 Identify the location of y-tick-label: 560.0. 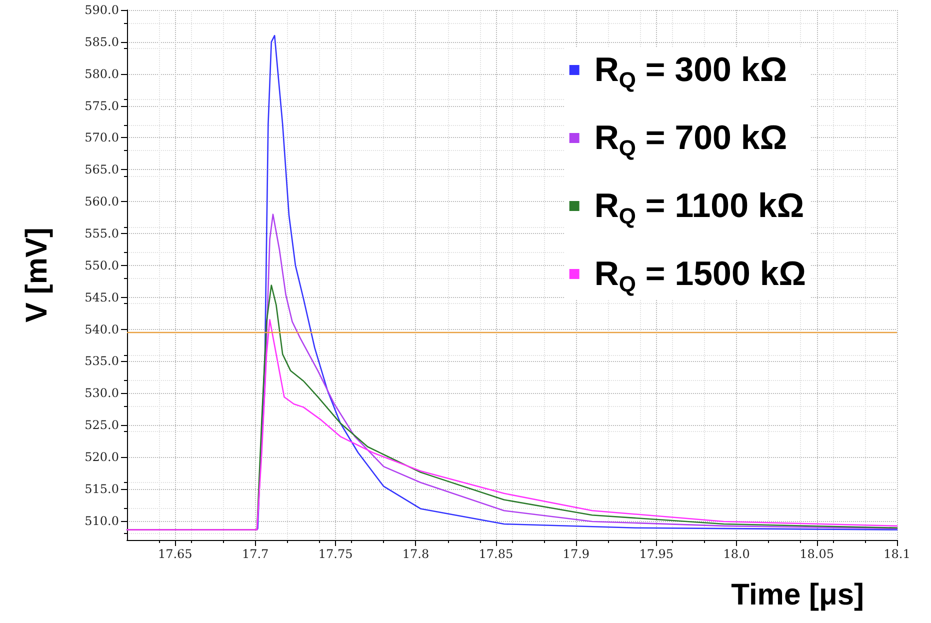
(101, 201).